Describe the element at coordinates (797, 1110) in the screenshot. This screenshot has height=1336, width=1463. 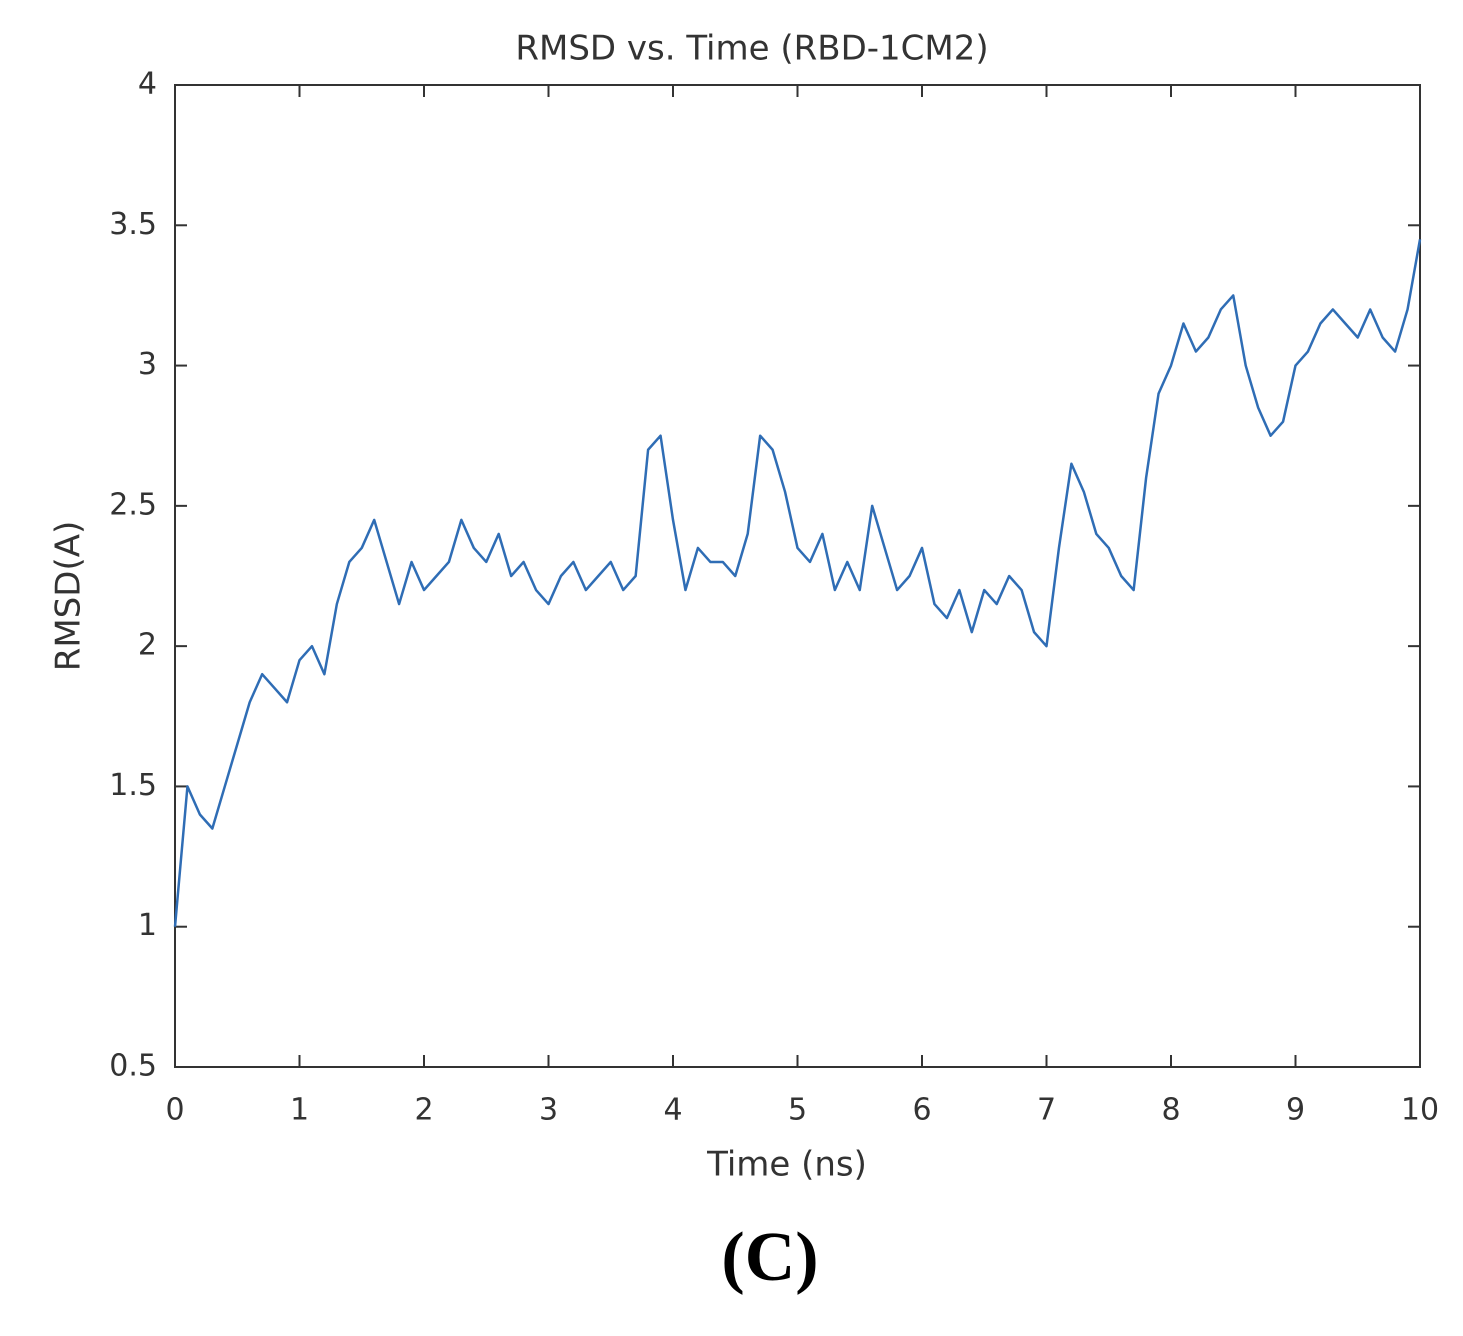
I see `x-tick-label: 5` at that location.